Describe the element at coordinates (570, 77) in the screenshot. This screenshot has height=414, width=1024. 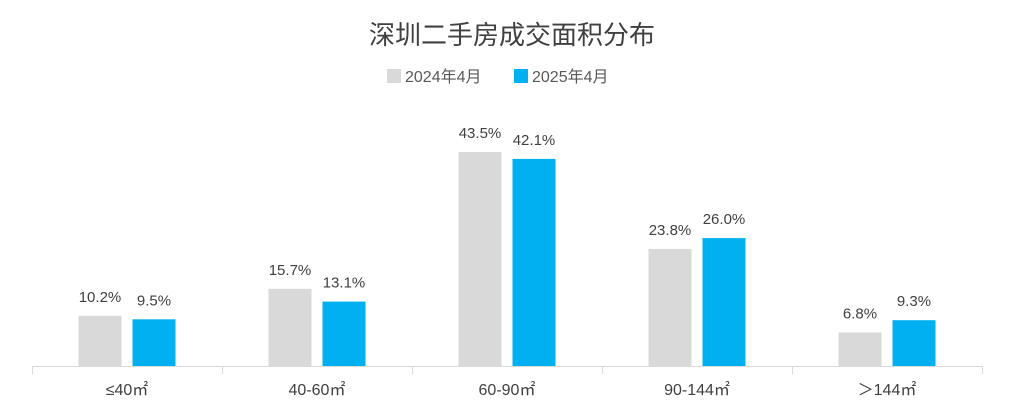
I see `legend-label-2025: 2025年4月` at that location.